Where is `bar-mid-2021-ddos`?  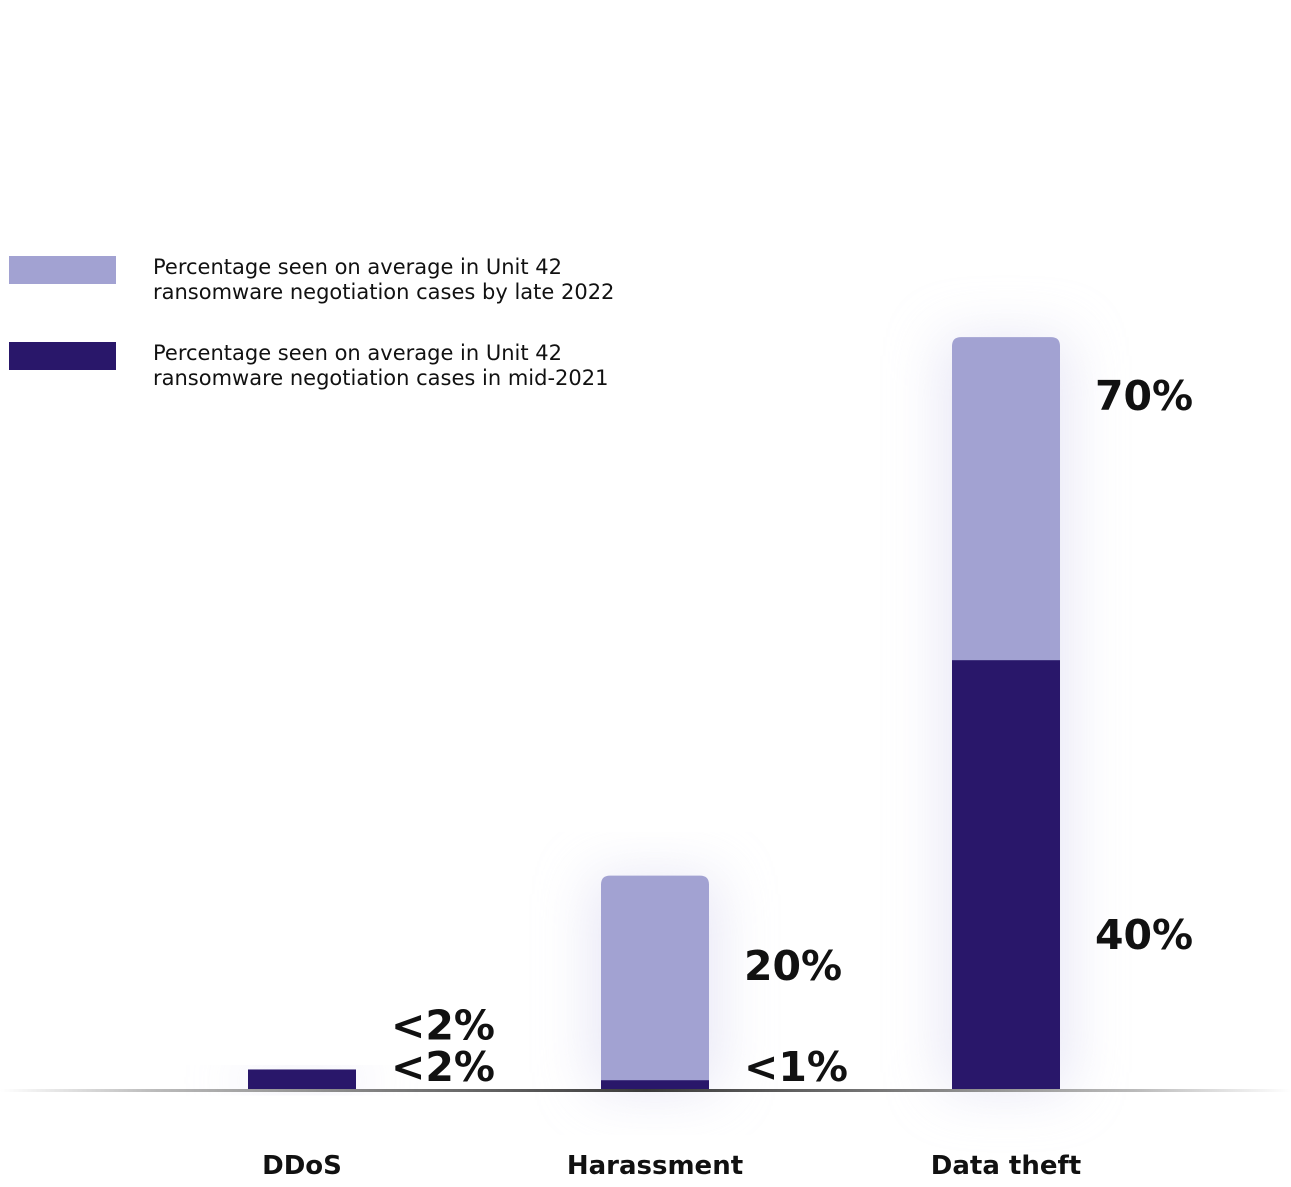 bar-mid-2021-ddos is located at coordinates (302, 1080).